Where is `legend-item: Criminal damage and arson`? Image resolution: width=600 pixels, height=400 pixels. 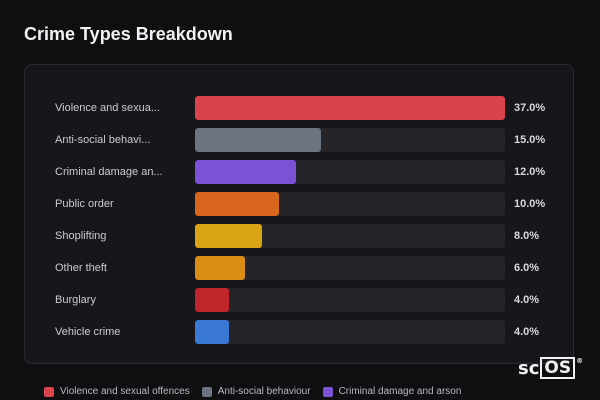 legend-item: Criminal damage and arson is located at coordinates (392, 391).